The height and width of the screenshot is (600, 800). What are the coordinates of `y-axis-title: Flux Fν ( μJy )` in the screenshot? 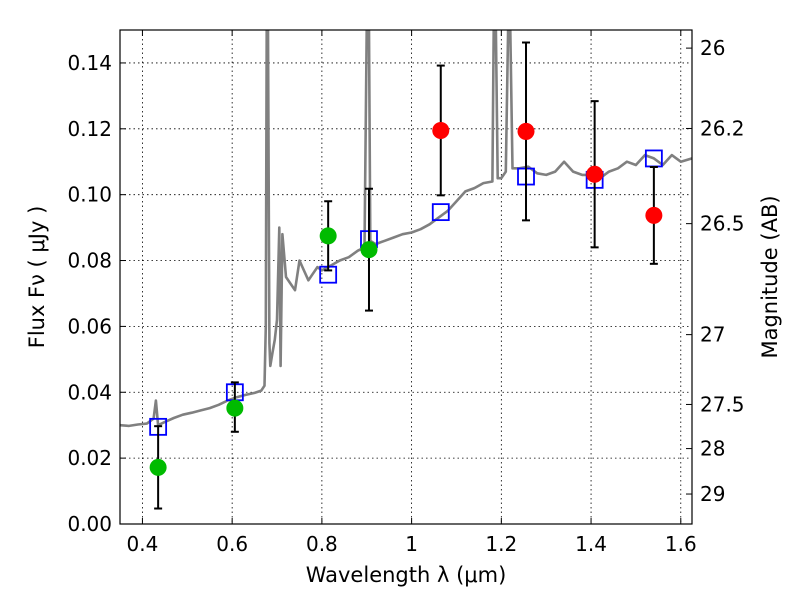 It's located at (37, 277).